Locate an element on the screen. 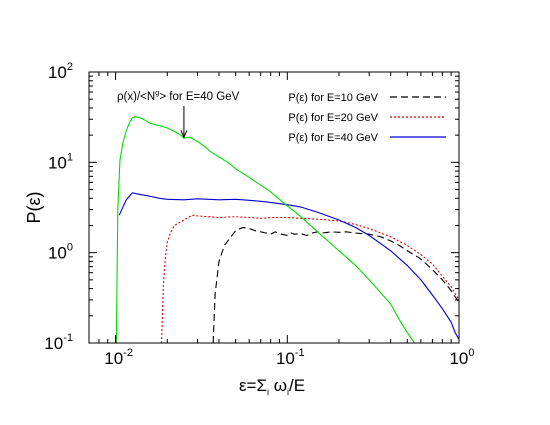  legend-label: P(ε) for E=40 GeV is located at coordinates (333, 138).